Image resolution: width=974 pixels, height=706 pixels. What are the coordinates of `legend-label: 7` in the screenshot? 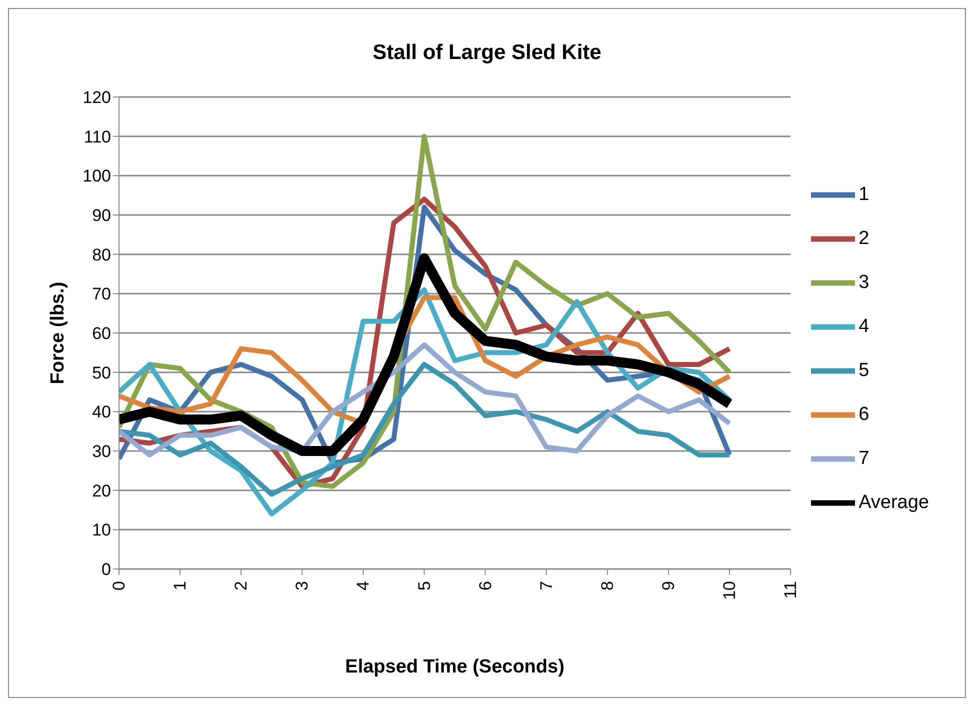 It's located at (864, 459).